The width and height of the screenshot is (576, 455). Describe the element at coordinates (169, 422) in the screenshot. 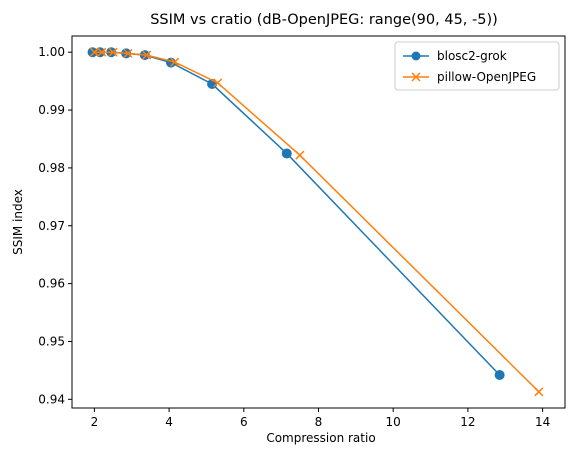

I see `x-tick-label: 4` at that location.